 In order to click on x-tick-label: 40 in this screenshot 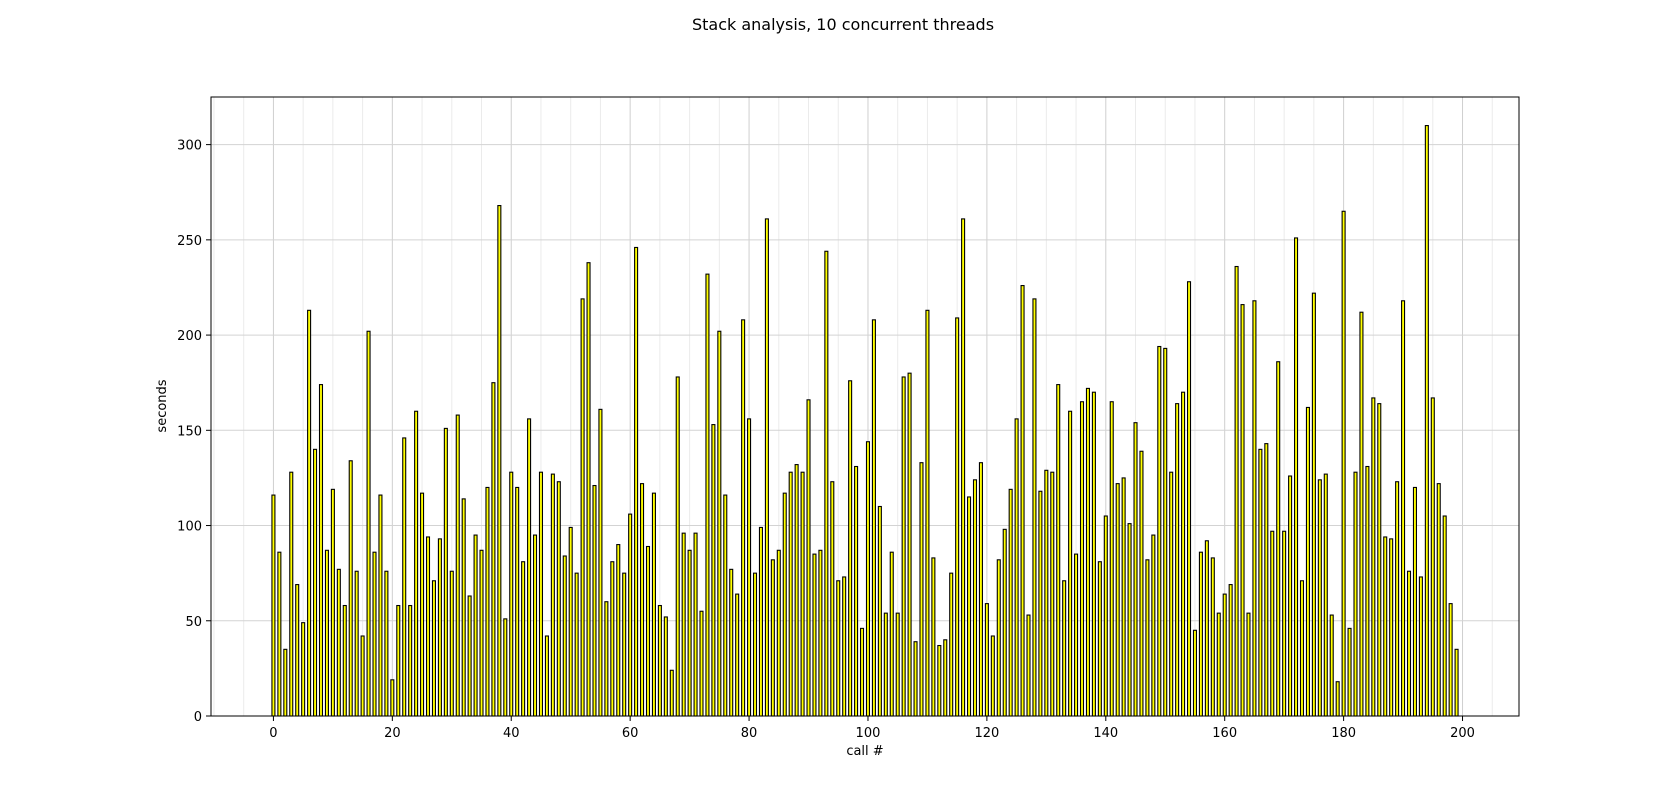, I will do `click(511, 733)`.